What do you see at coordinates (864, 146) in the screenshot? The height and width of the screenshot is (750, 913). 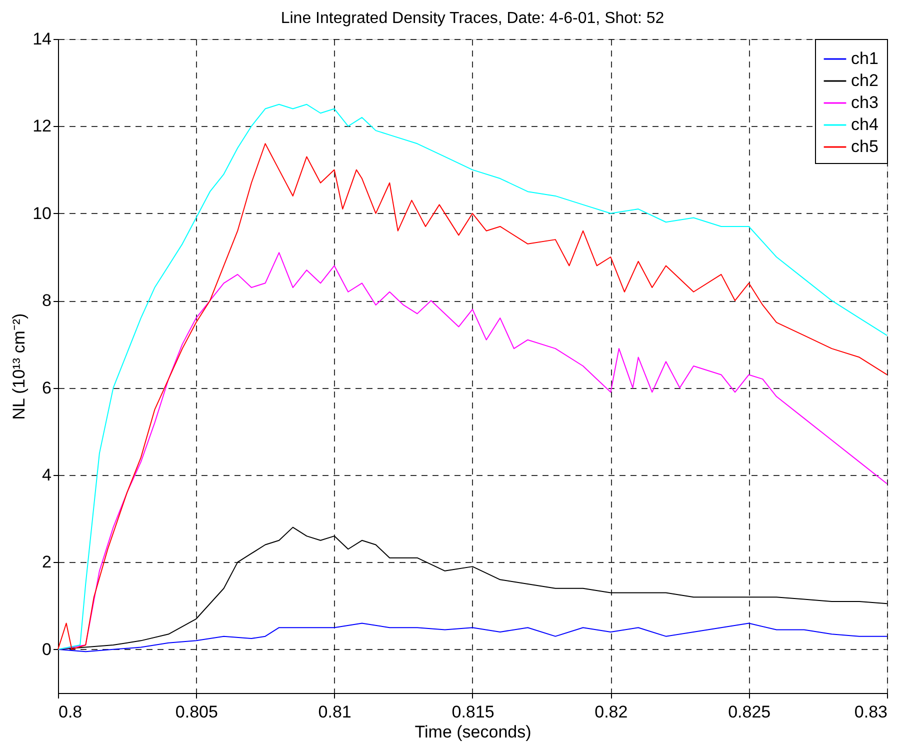 I see `legend-label: ch5` at bounding box center [864, 146].